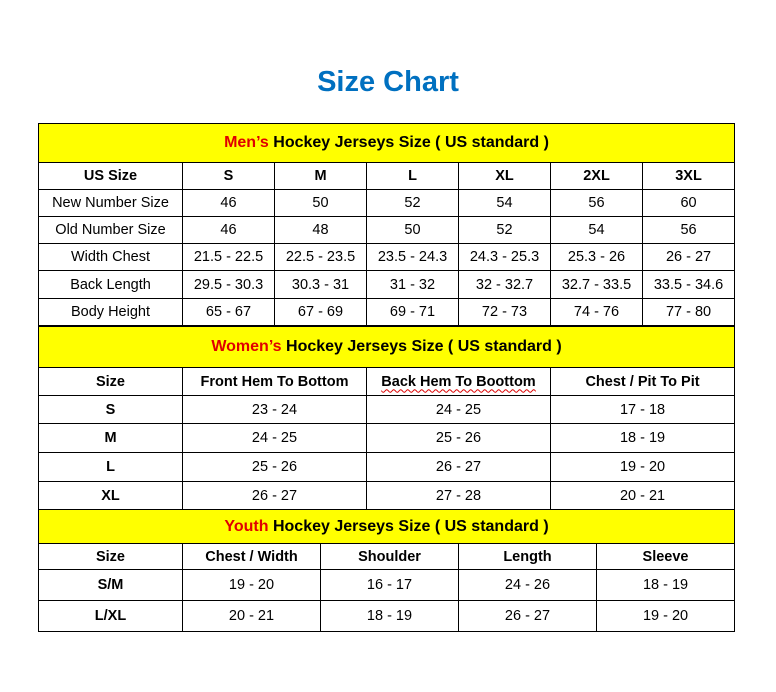 The image size is (776, 692). Describe the element at coordinates (320, 203) in the screenshot. I see `table-cell: 50` at that location.